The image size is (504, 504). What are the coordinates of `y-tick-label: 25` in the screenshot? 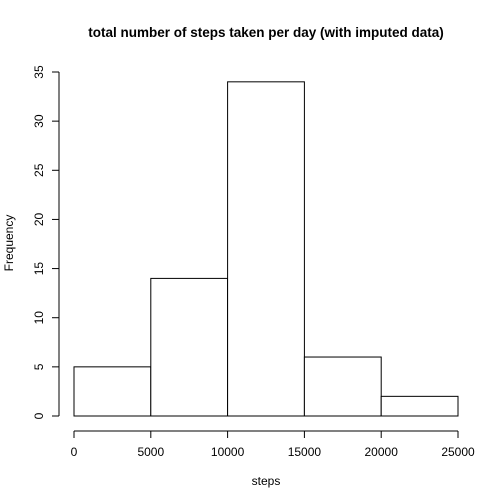 It's located at (39, 170).